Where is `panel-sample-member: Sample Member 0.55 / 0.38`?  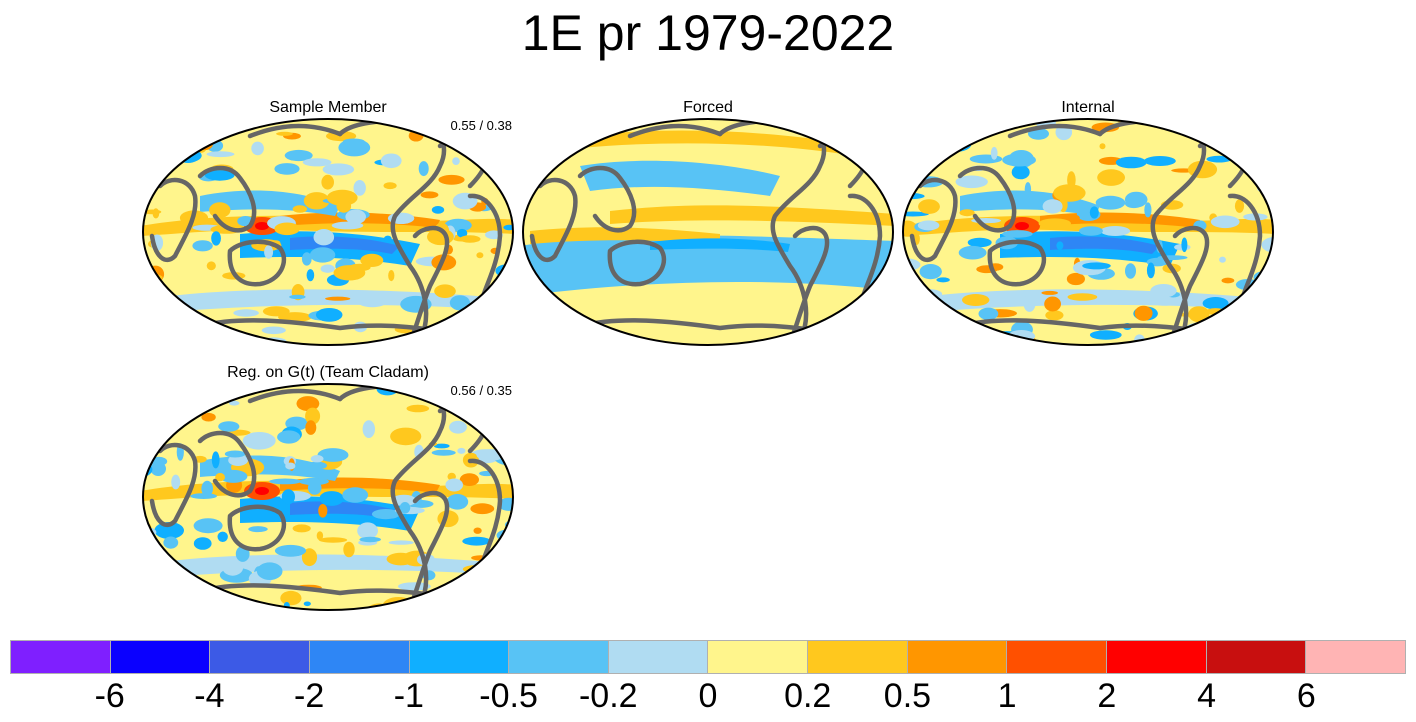 panel-sample-member: Sample Member 0.55 / 0.38 is located at coordinates (328, 228).